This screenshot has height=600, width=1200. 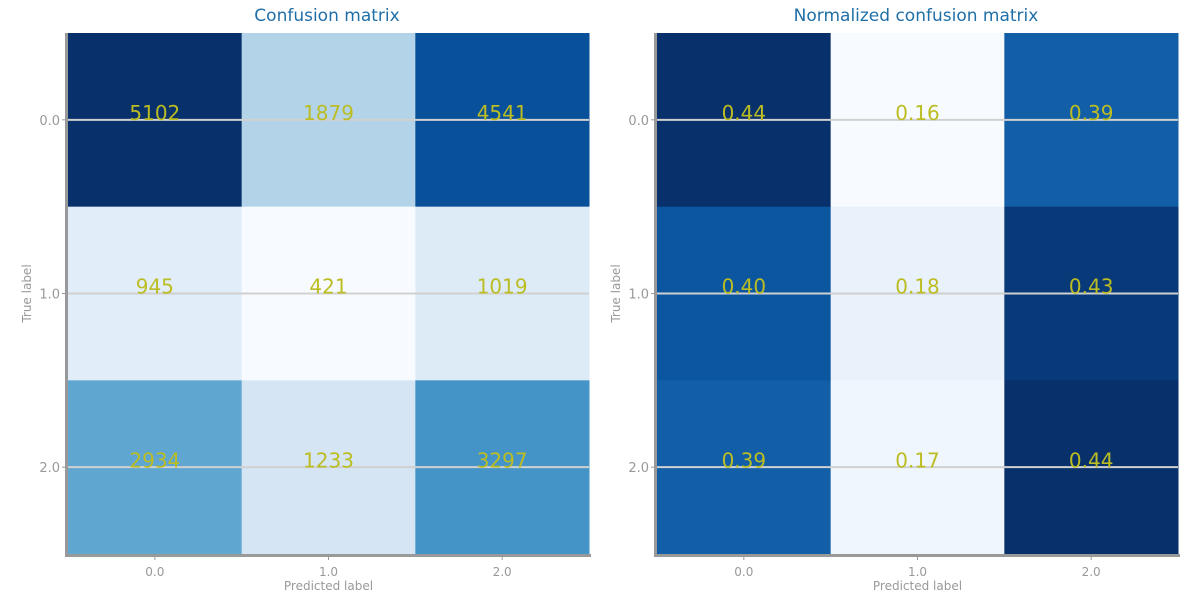 I want to click on cell-value-label: 1019, so click(x=502, y=287).